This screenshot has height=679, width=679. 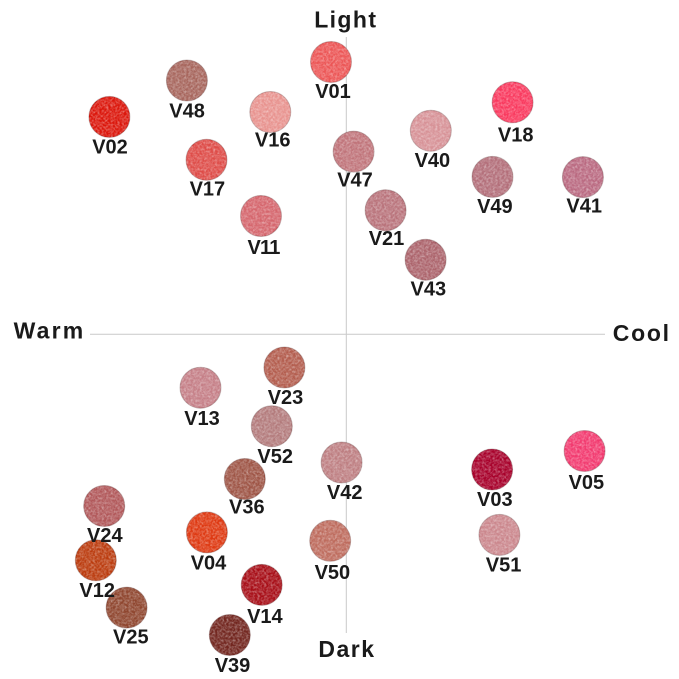 I want to click on svg-text: V18, so click(x=516, y=135).